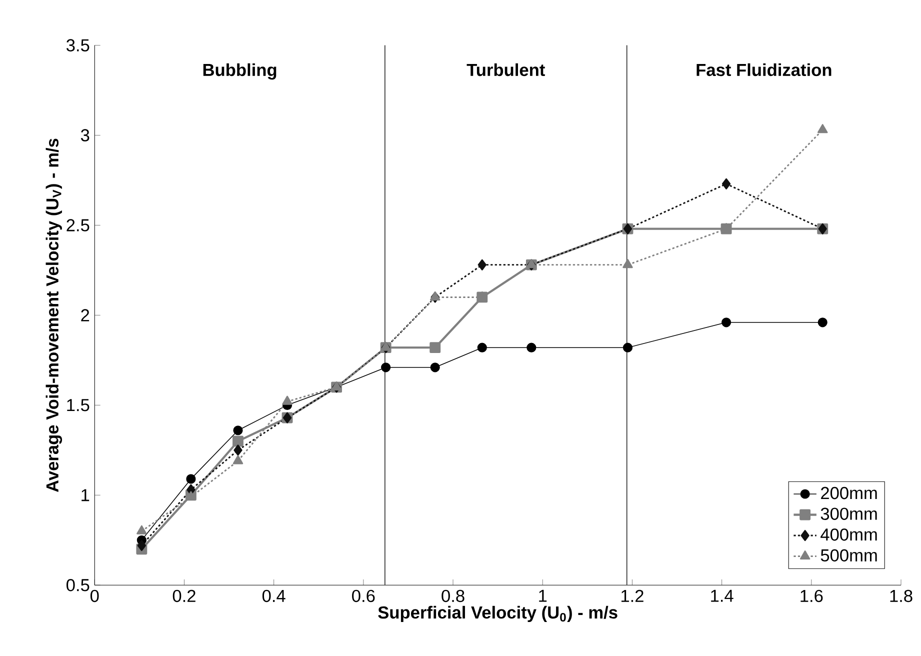 The width and height of the screenshot is (921, 656). Describe the element at coordinates (363, 596) in the screenshot. I see `x-tick-label: 0.6` at that location.